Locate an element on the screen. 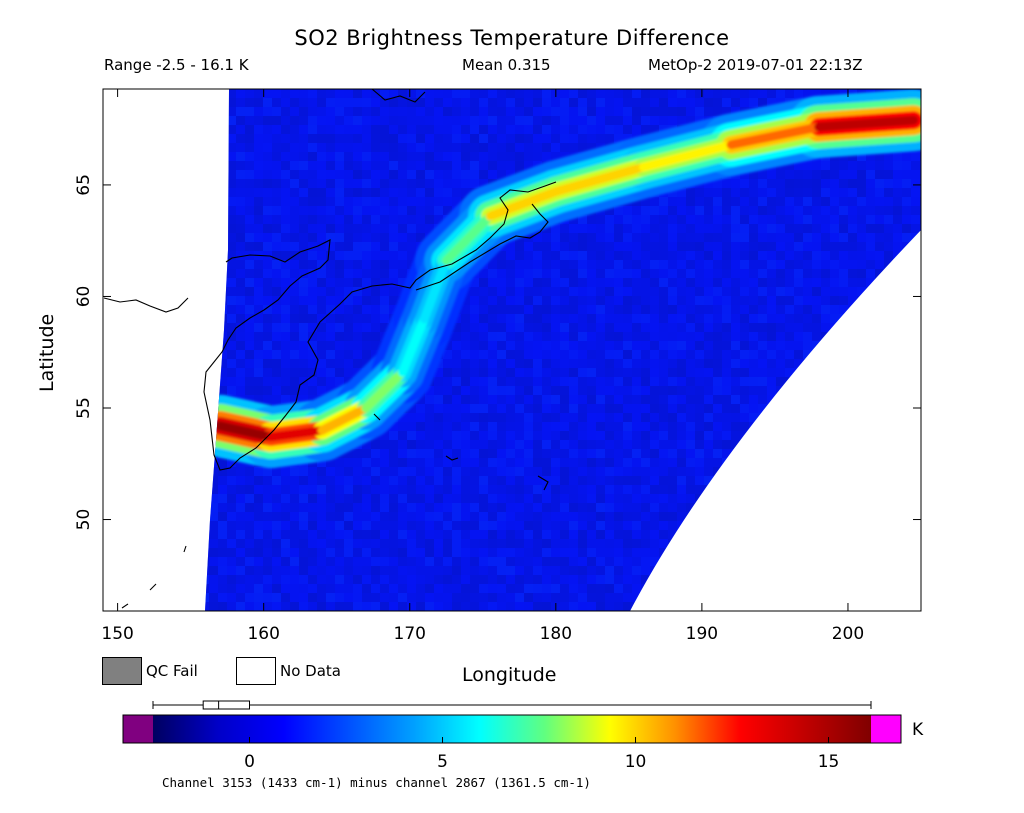  colorbar-tick-label: 15 is located at coordinates (829, 762).